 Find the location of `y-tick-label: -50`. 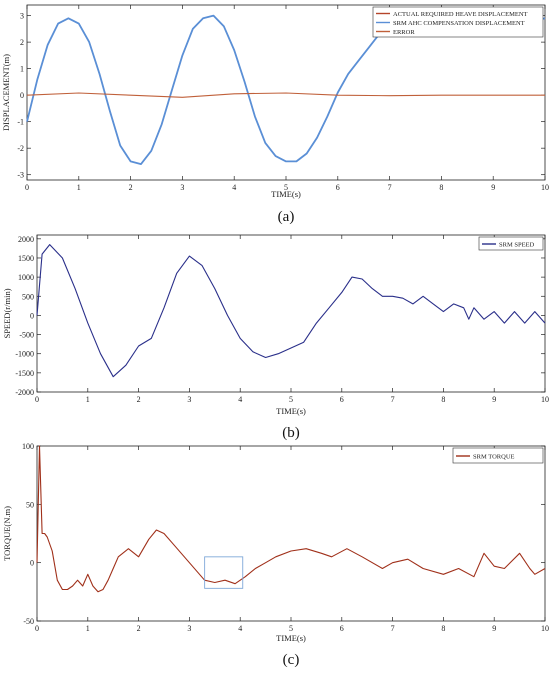

y-tick-label: -50 is located at coordinates (28, 621).